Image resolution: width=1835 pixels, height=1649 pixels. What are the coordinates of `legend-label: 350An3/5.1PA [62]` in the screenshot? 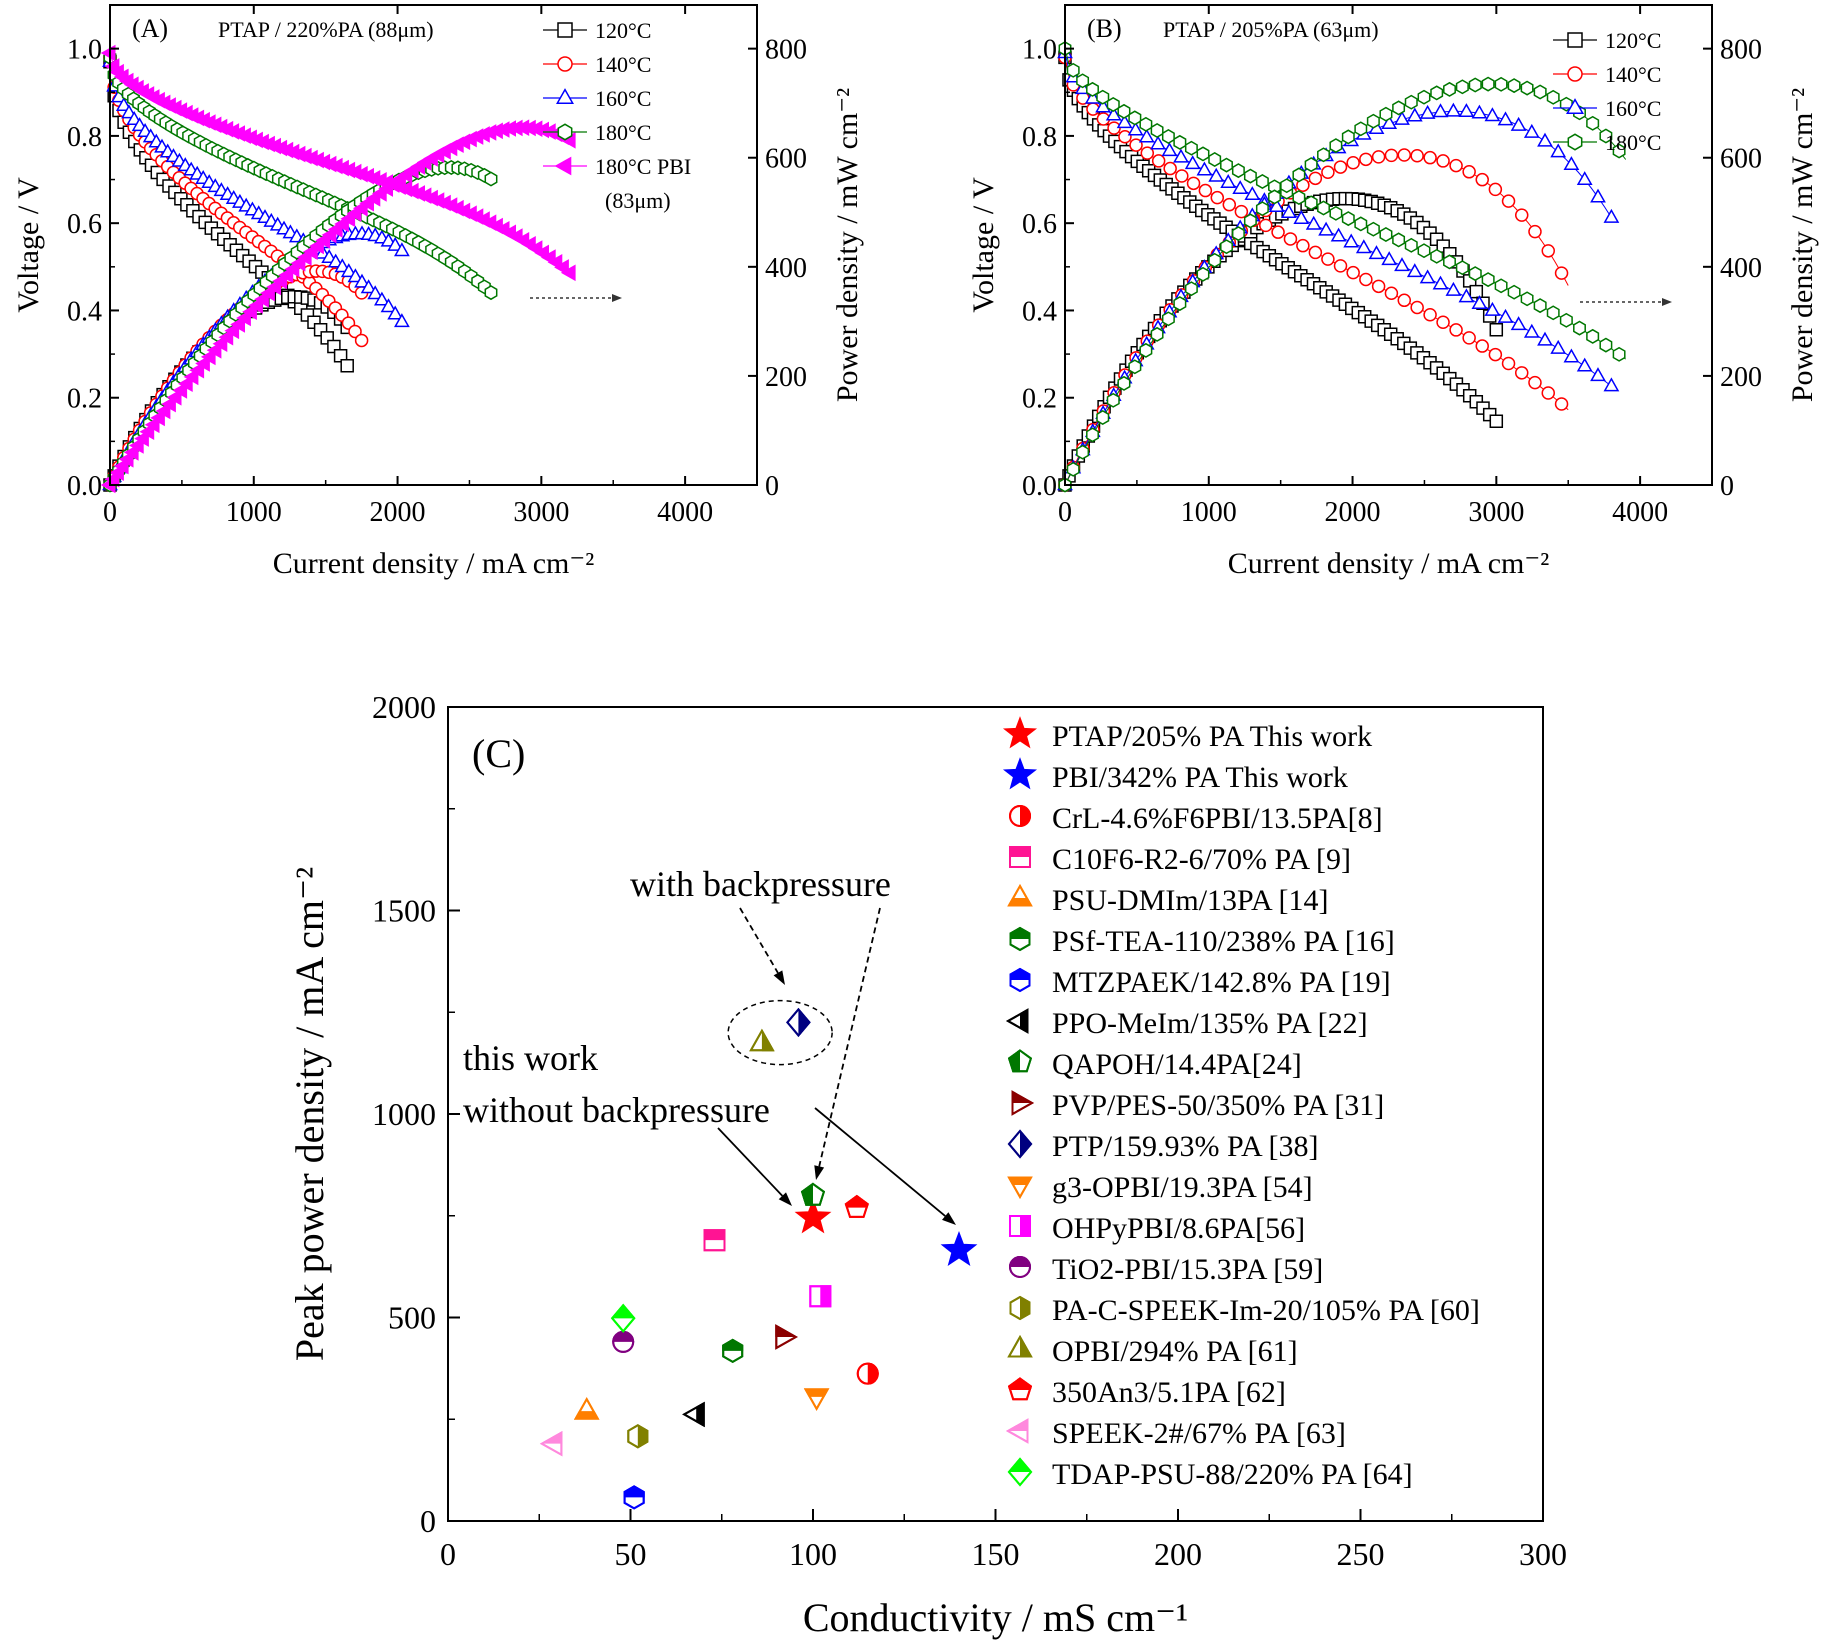 It's located at (1169, 1392).